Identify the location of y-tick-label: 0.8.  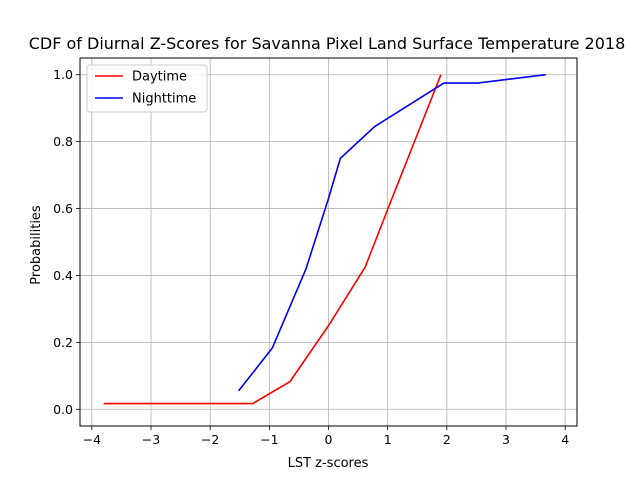
(63, 141).